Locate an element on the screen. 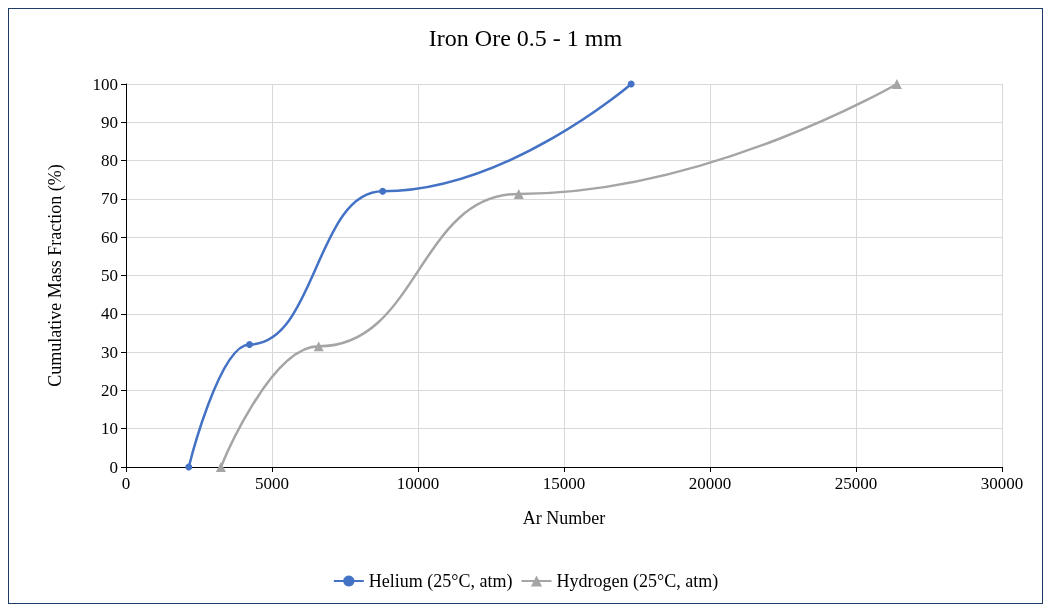 The image size is (1051, 612). y-tick-label: 40 is located at coordinates (109, 314).